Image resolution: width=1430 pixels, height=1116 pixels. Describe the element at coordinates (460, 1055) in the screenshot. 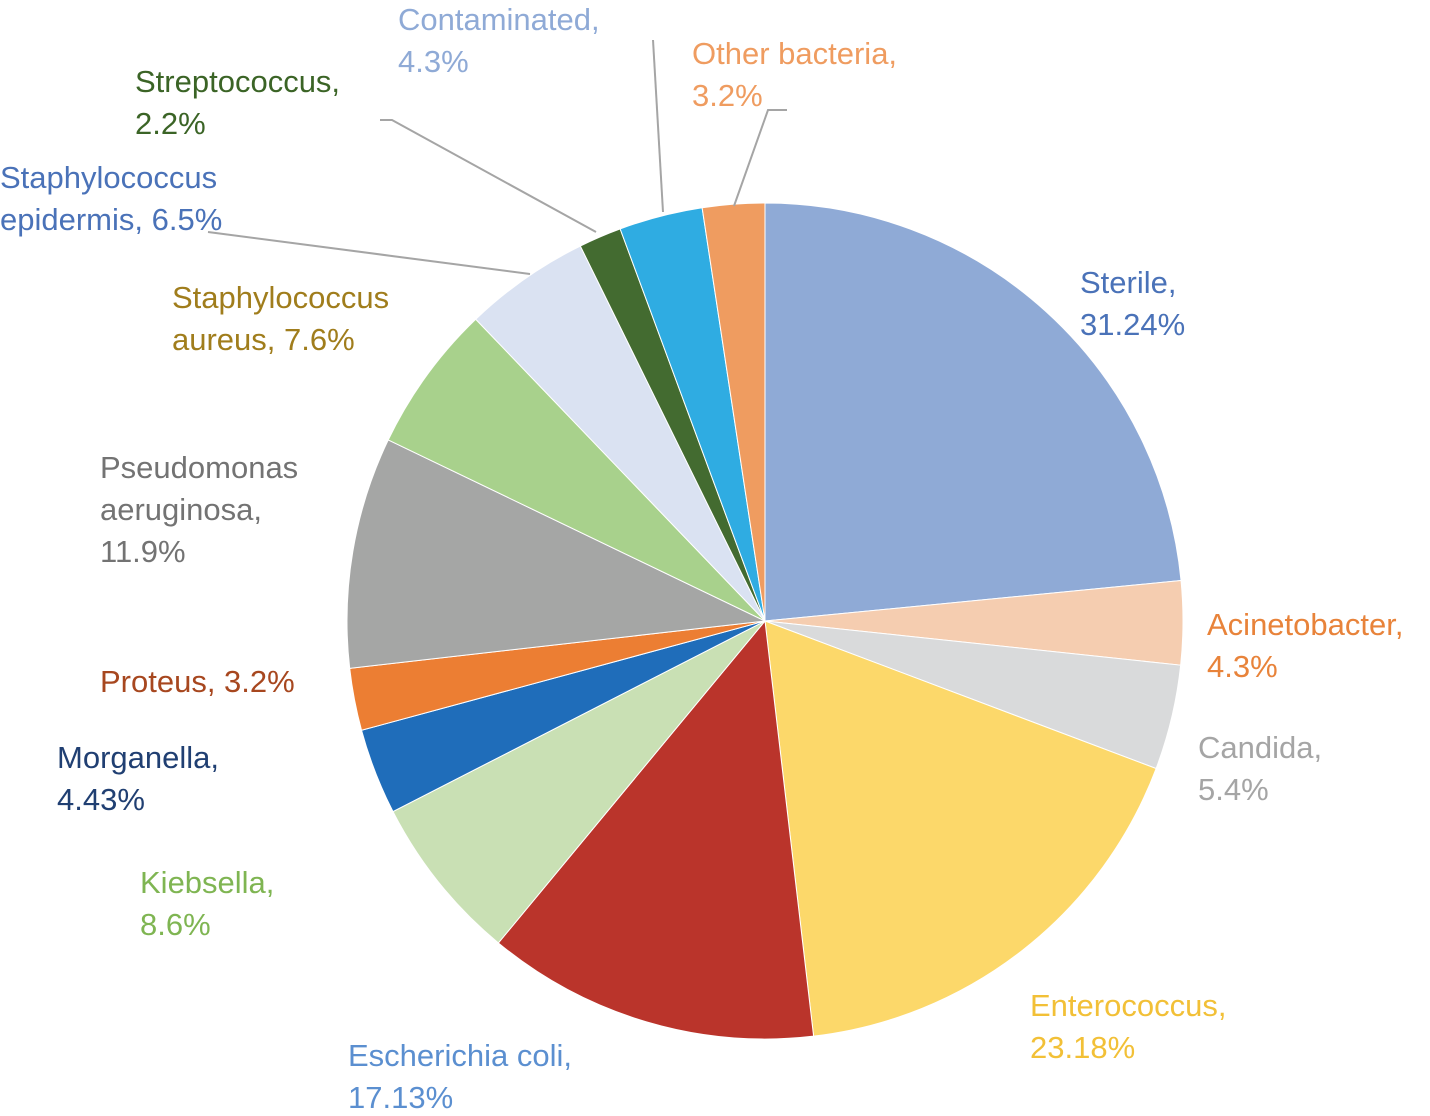

I see `data-label-line: Escherichia coli,` at that location.